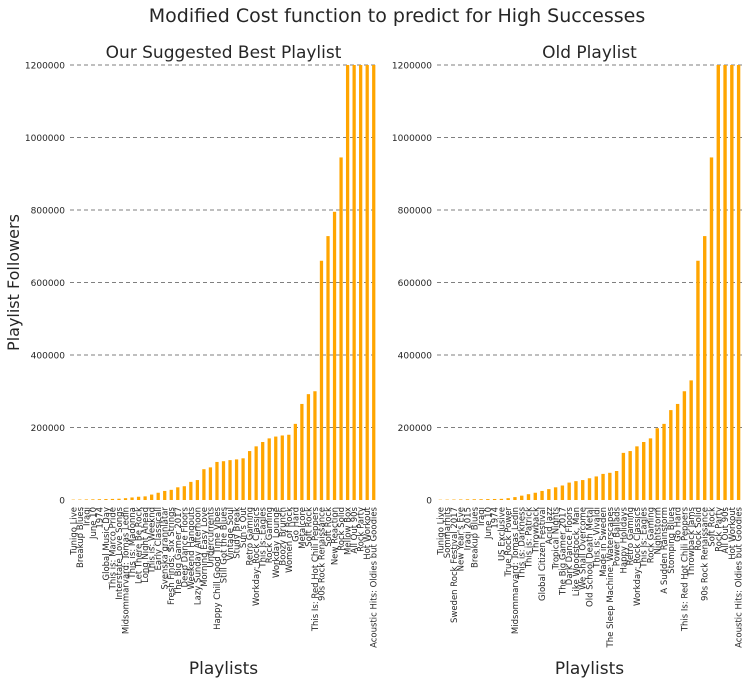 The width and height of the screenshot is (750, 690). Describe the element at coordinates (740, 576) in the screenshot. I see `panel-2-xtick-label-44: Acoustic Hits: Oldies but Goodies` at that location.